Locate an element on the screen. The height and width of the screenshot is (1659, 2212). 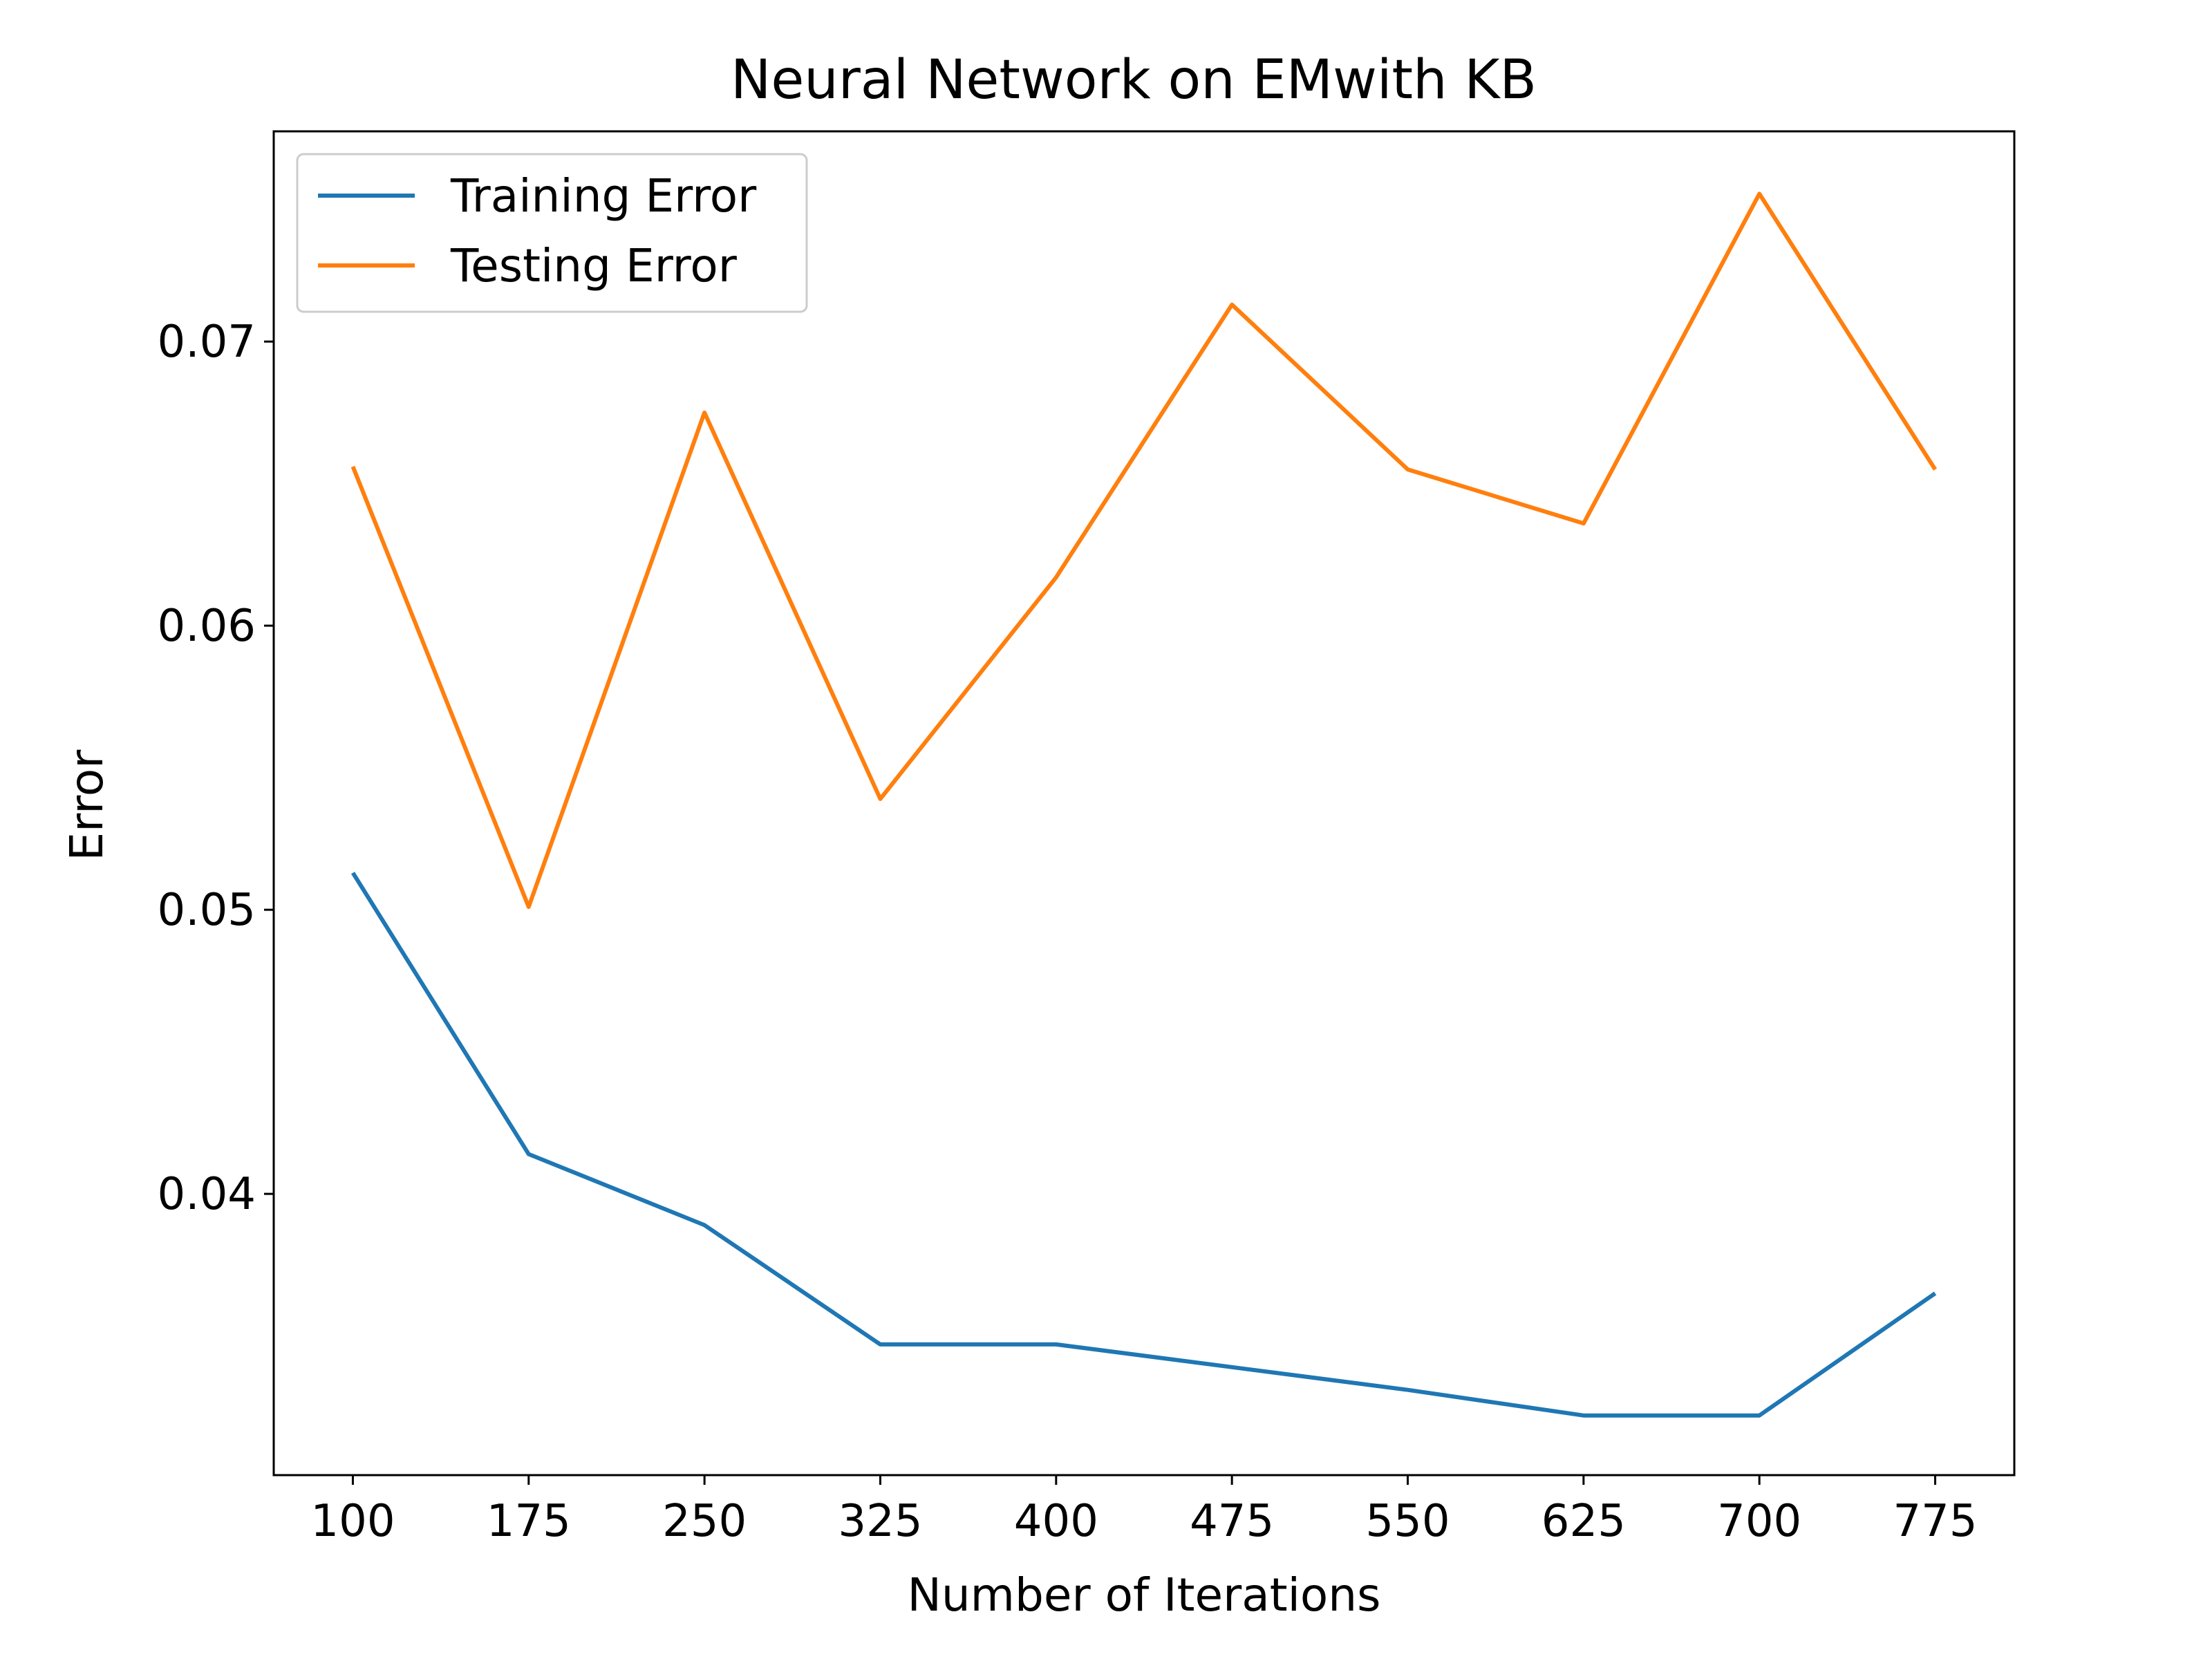
y-tick-label: 0.04 is located at coordinates (207, 1194).